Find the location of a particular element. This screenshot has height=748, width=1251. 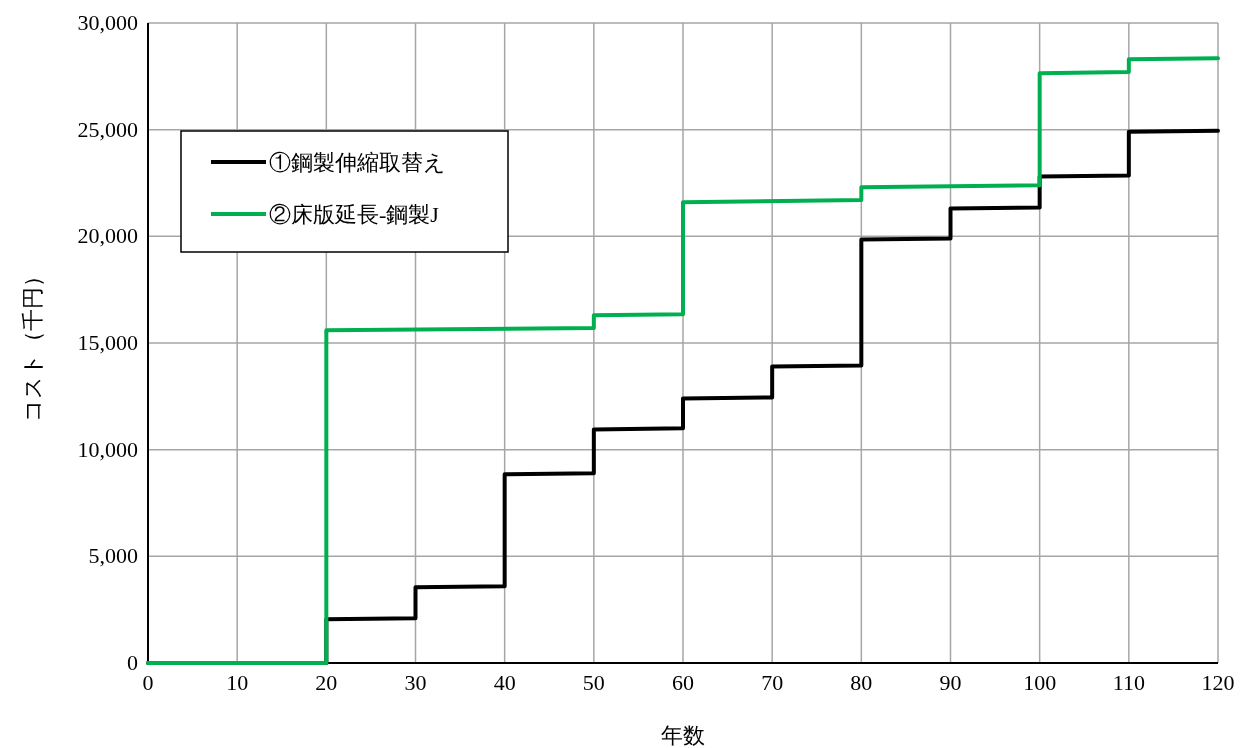

y-tick-label: 20,000 is located at coordinates (107, 236).